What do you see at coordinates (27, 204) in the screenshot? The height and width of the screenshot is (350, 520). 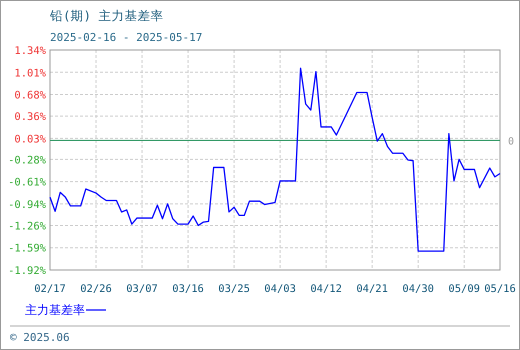 I see `y-tick-label: -0.94%` at bounding box center [27, 204].